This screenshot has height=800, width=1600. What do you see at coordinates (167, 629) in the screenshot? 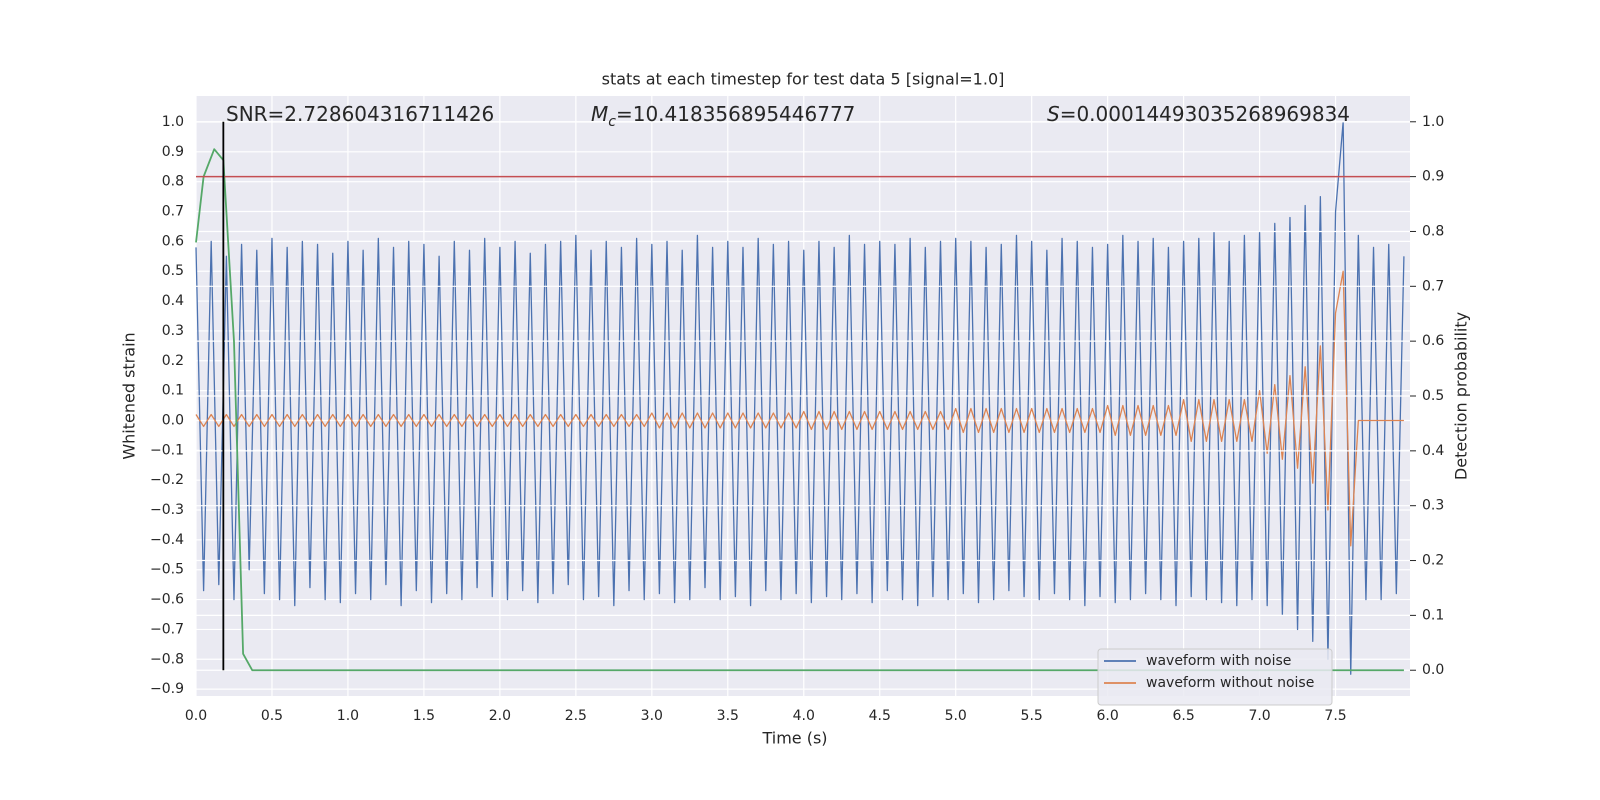
I see `y-tick-label: −0.7` at bounding box center [167, 629].